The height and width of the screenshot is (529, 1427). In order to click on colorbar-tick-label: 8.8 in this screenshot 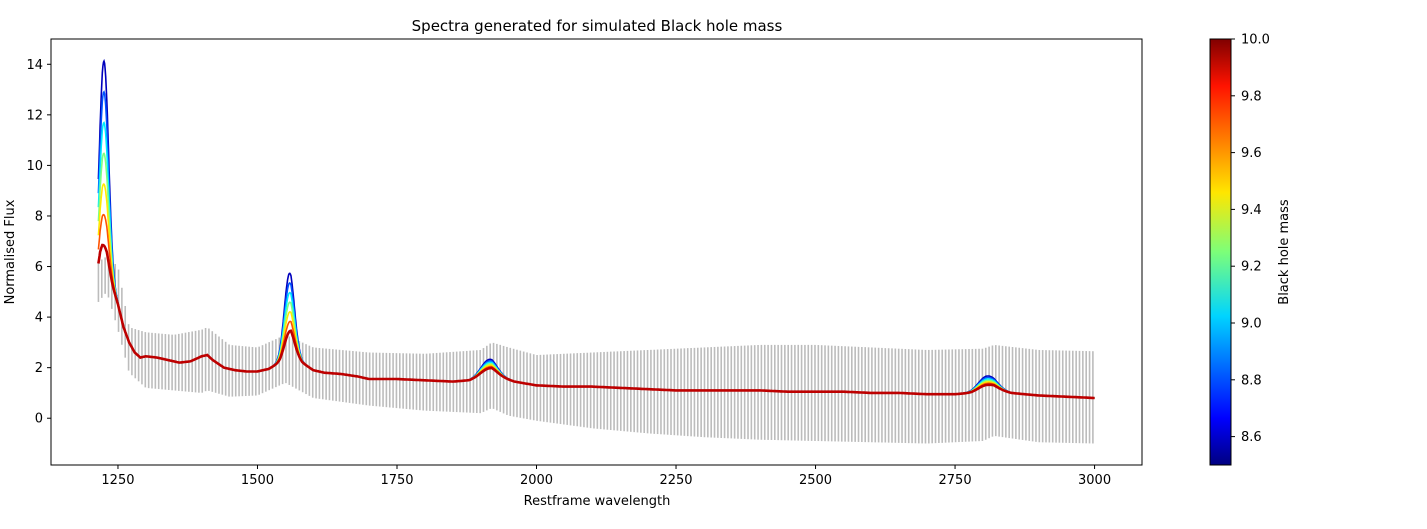, I will do `click(1251, 380)`.